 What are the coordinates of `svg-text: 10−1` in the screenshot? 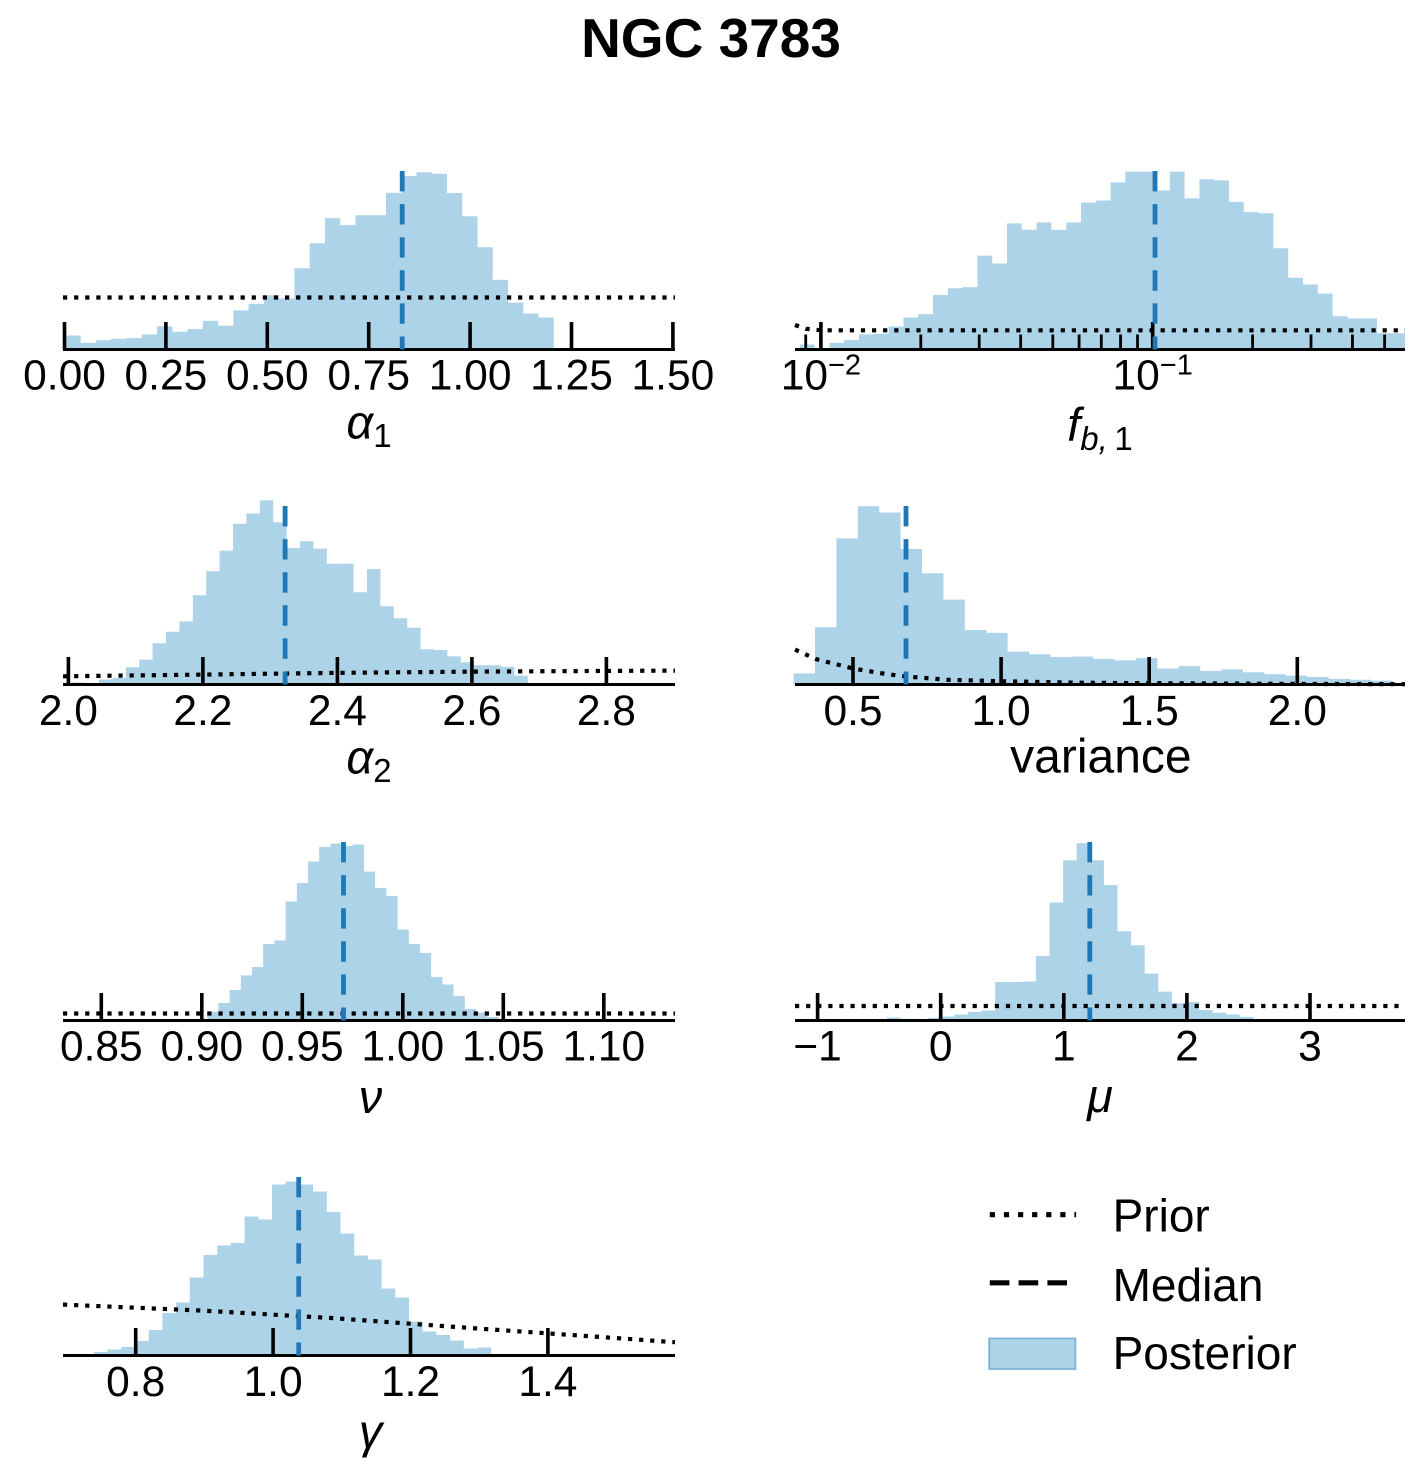 It's located at (1153, 375).